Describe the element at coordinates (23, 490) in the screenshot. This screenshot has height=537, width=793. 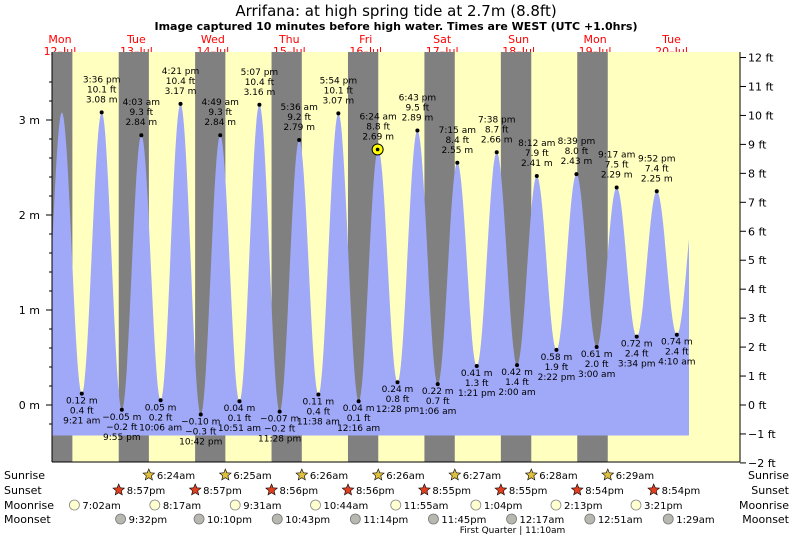
I see `sunset-row-label-left: Sunset` at that location.